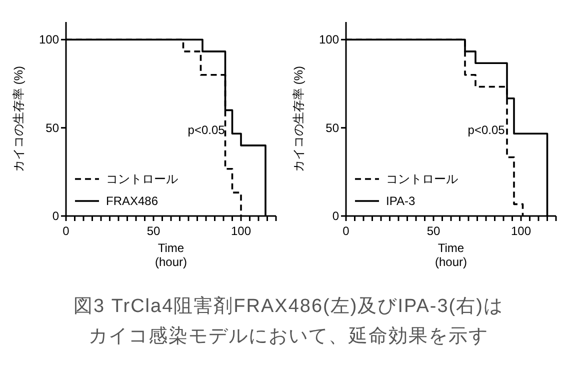  Describe the element at coordinates (132, 201) in the screenshot. I see `legend-label: FRAX486` at that location.